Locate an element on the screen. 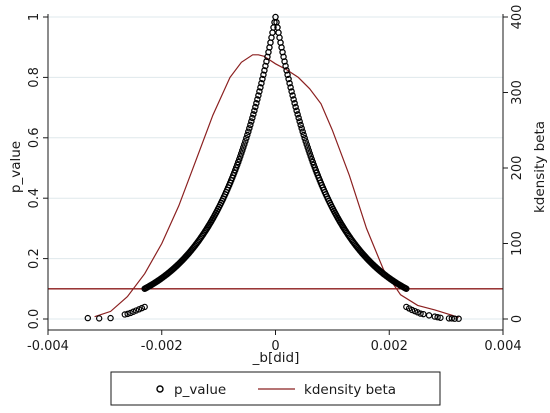 The width and height of the screenshot is (550, 413). legend-marker-p-value is located at coordinates (160, 389).